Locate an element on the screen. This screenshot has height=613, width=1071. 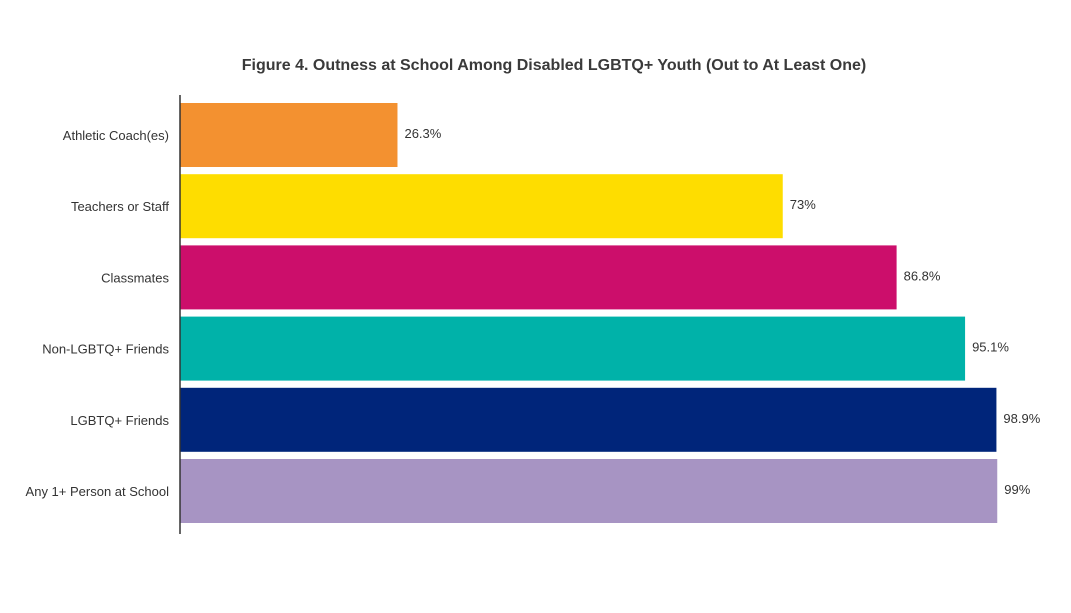
value-label: 26.3% is located at coordinates (422, 133).